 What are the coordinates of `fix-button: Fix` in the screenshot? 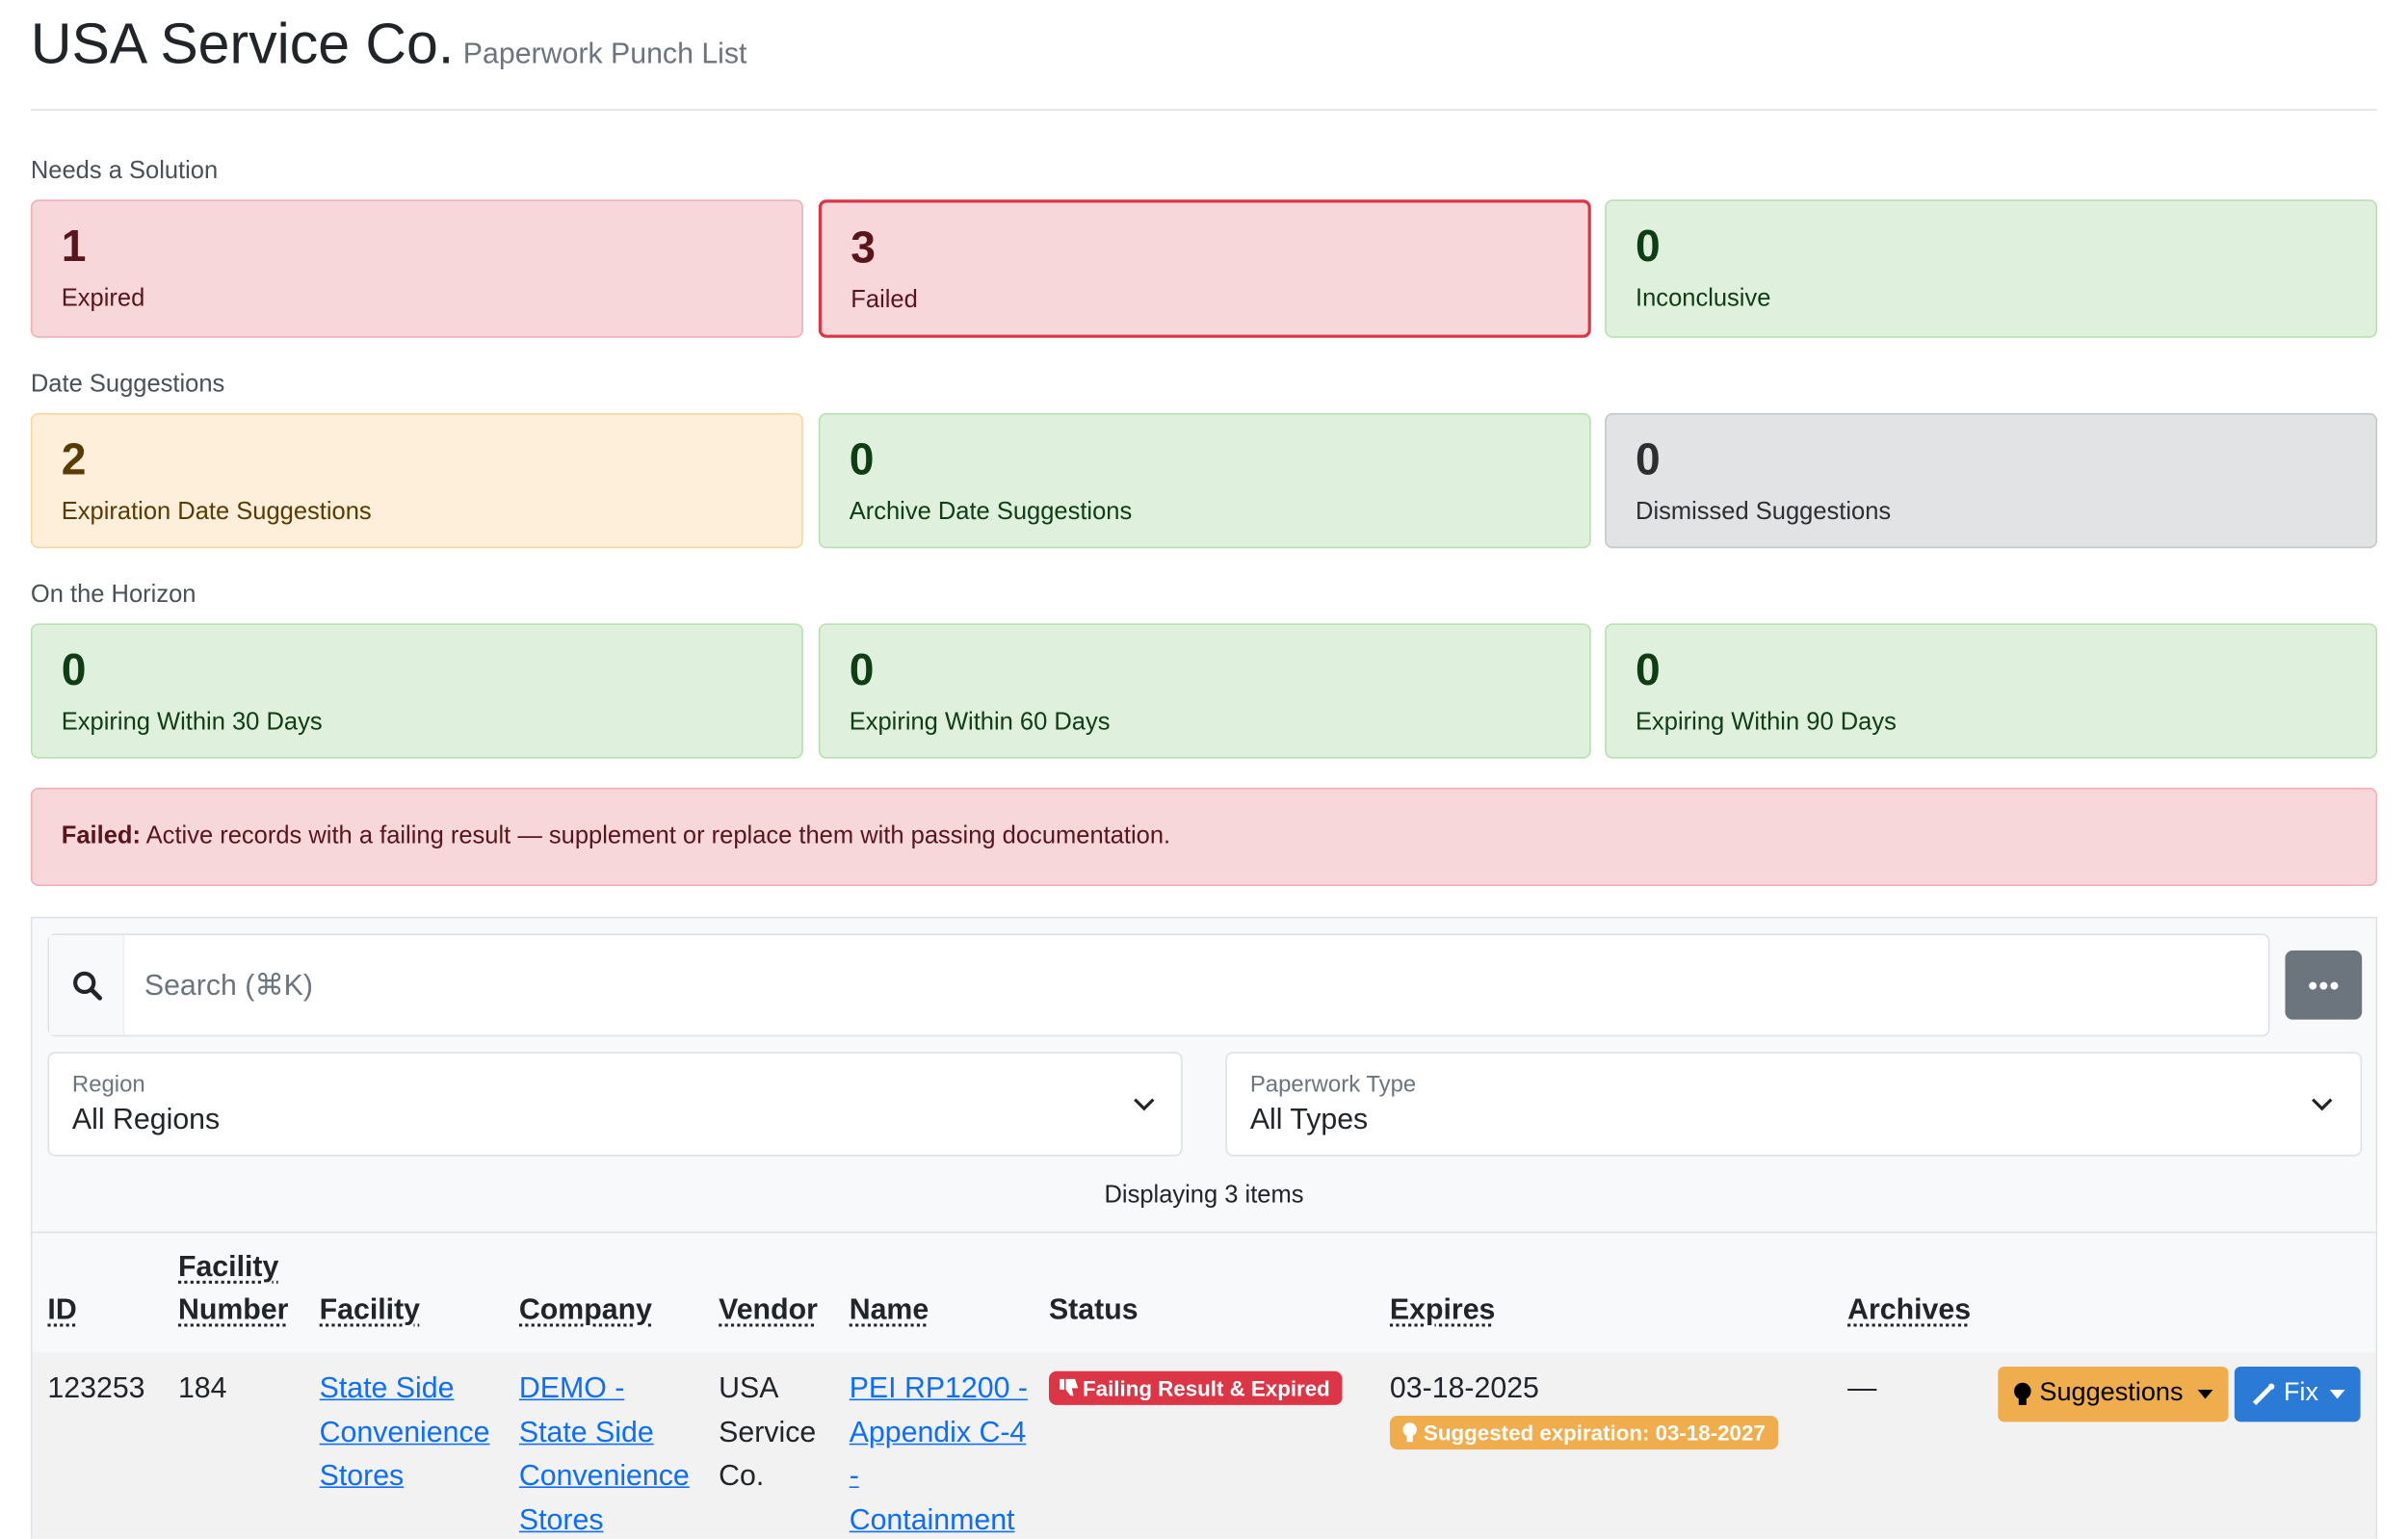 It's located at (2297, 1394).